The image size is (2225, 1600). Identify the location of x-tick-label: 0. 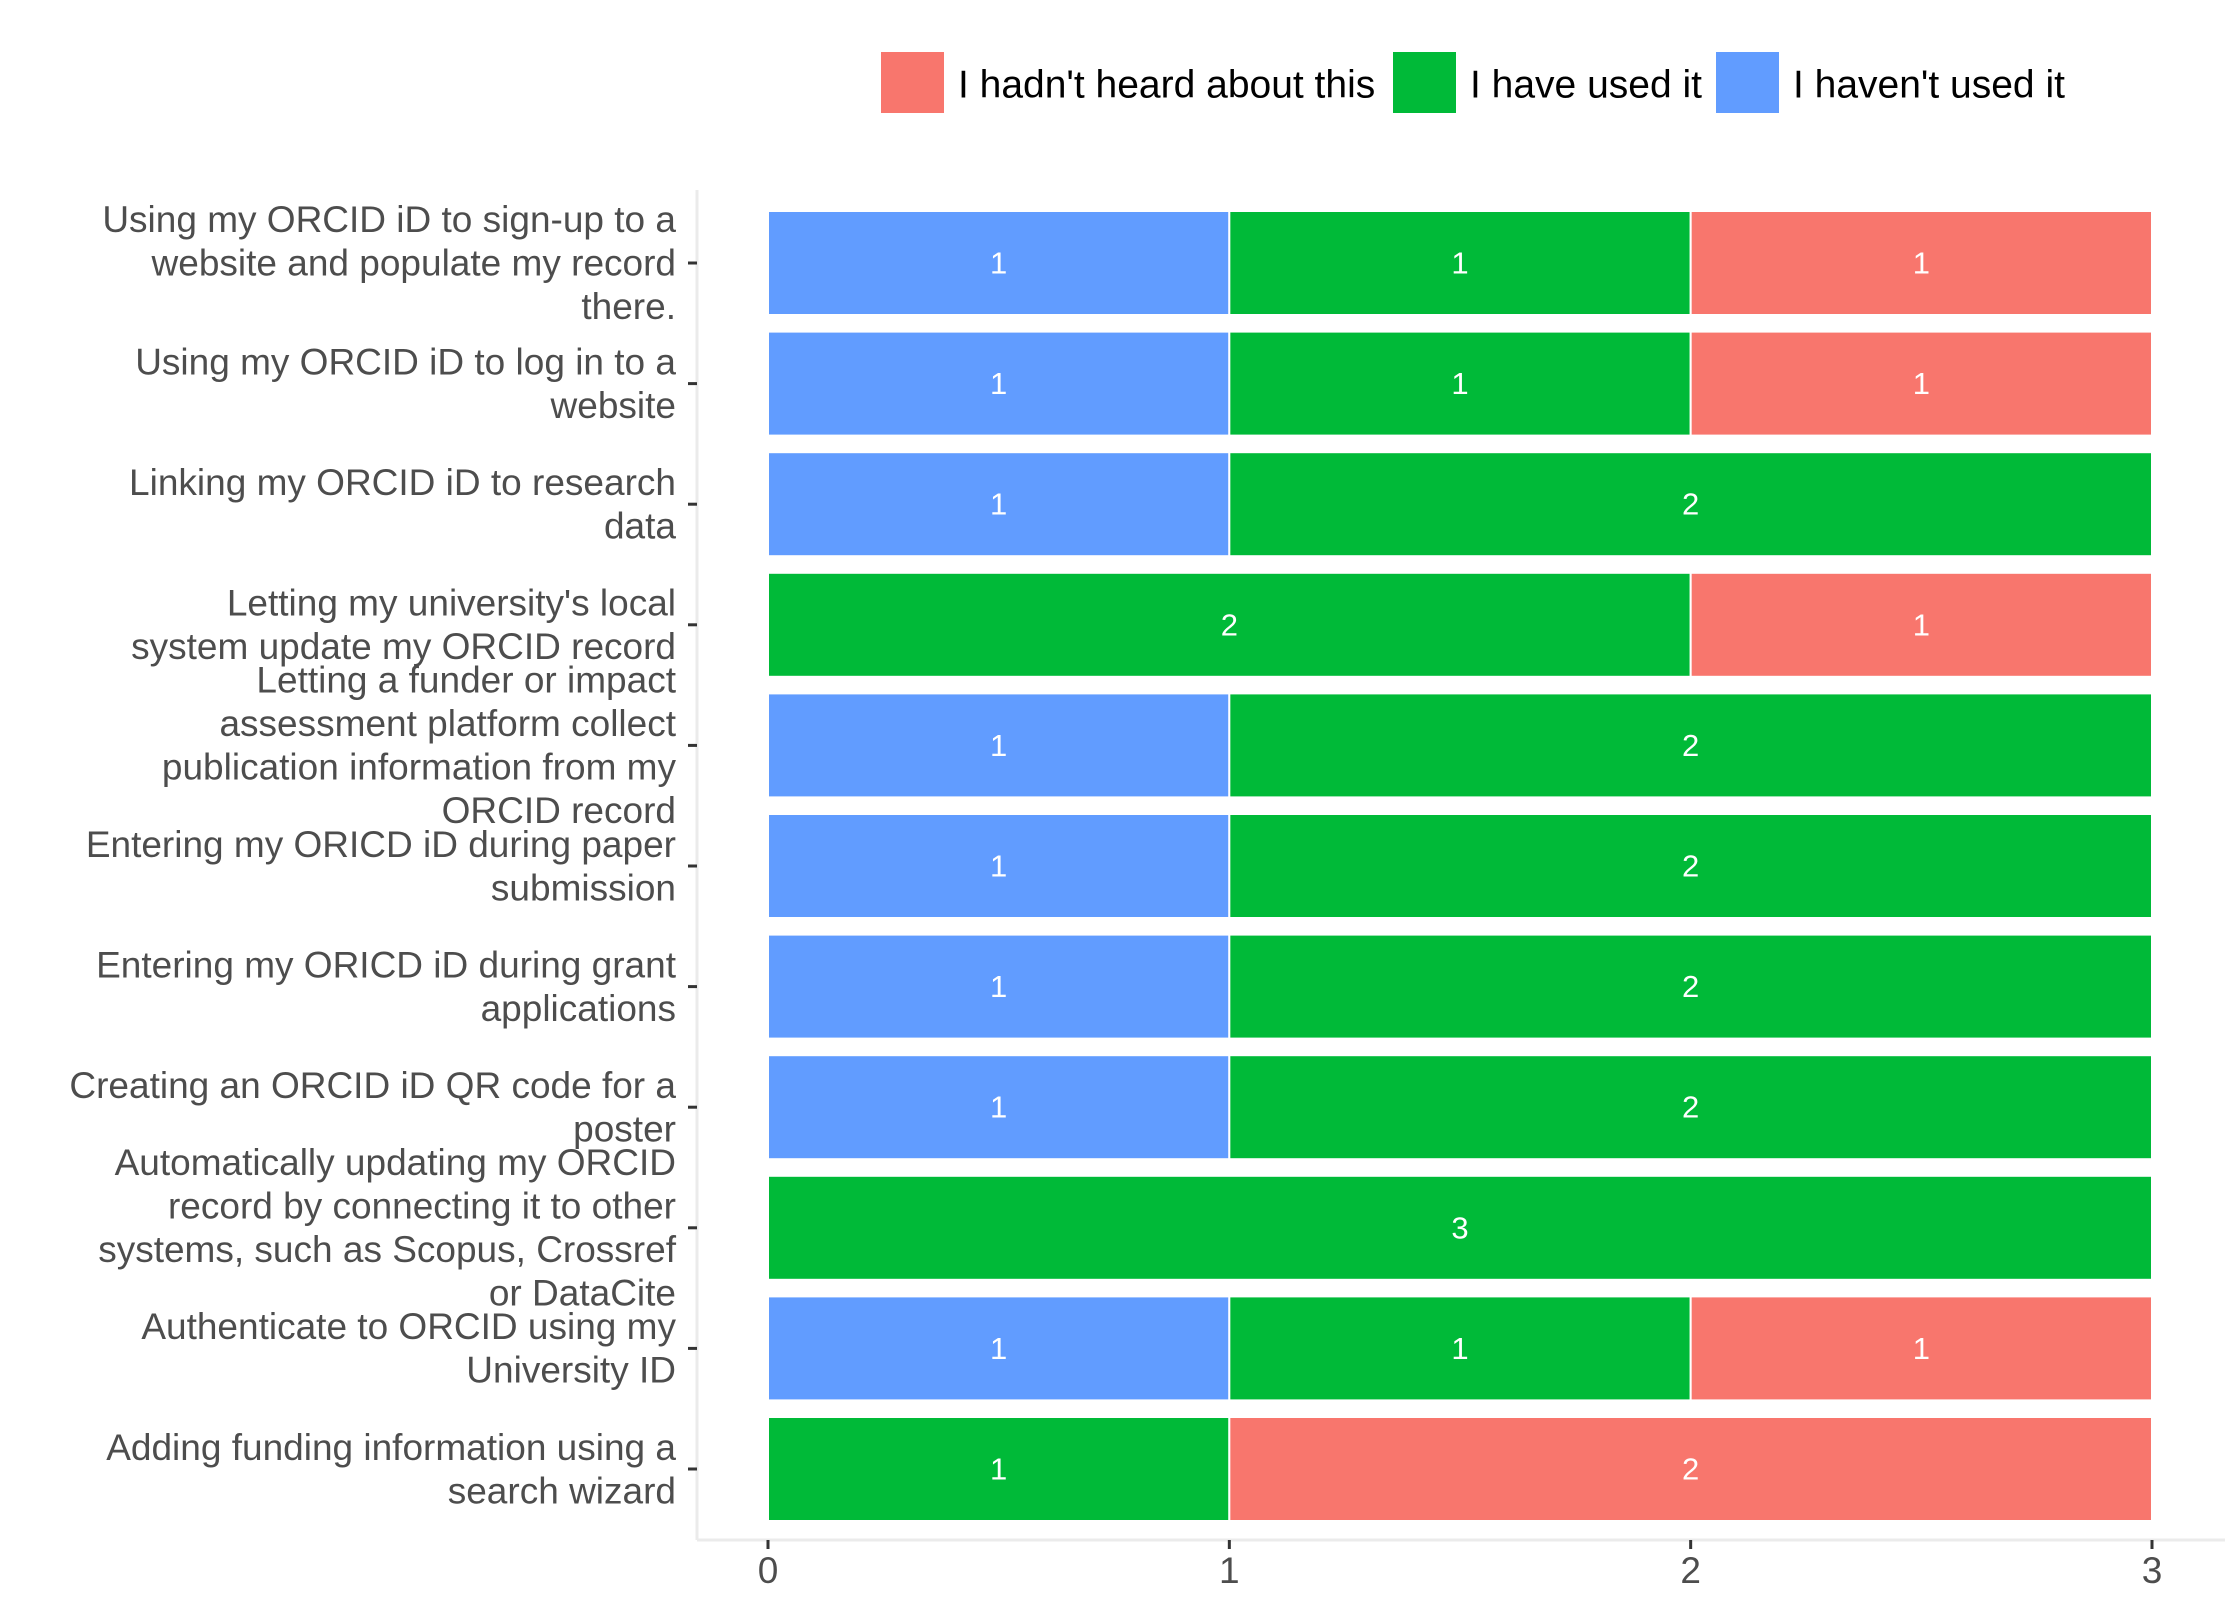
(768, 1570).